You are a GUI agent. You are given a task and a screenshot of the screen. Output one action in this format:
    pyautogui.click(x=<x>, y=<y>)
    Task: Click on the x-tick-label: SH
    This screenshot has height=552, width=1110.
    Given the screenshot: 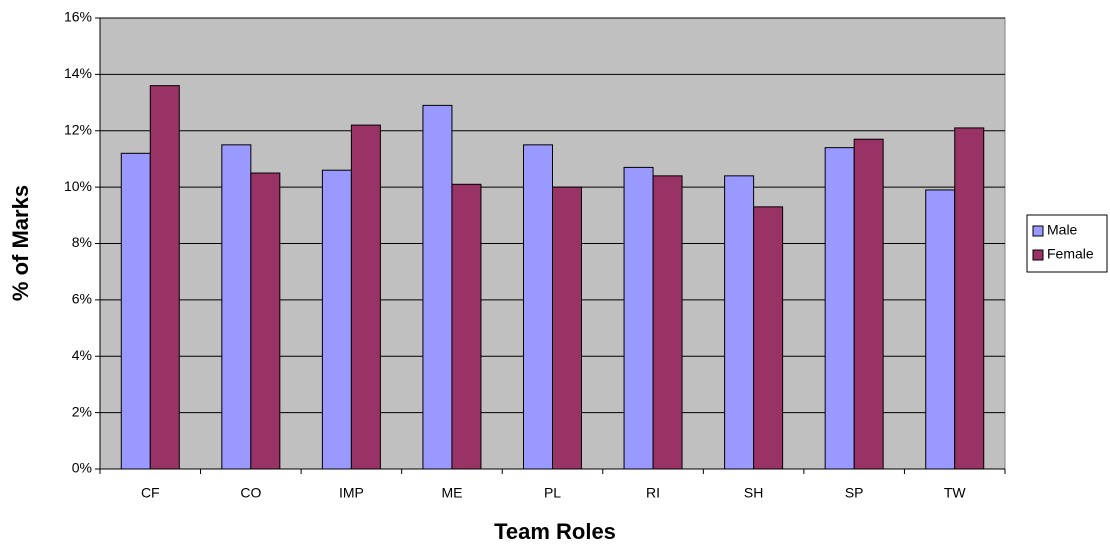 What is the action you would take?
    pyautogui.click(x=753, y=493)
    